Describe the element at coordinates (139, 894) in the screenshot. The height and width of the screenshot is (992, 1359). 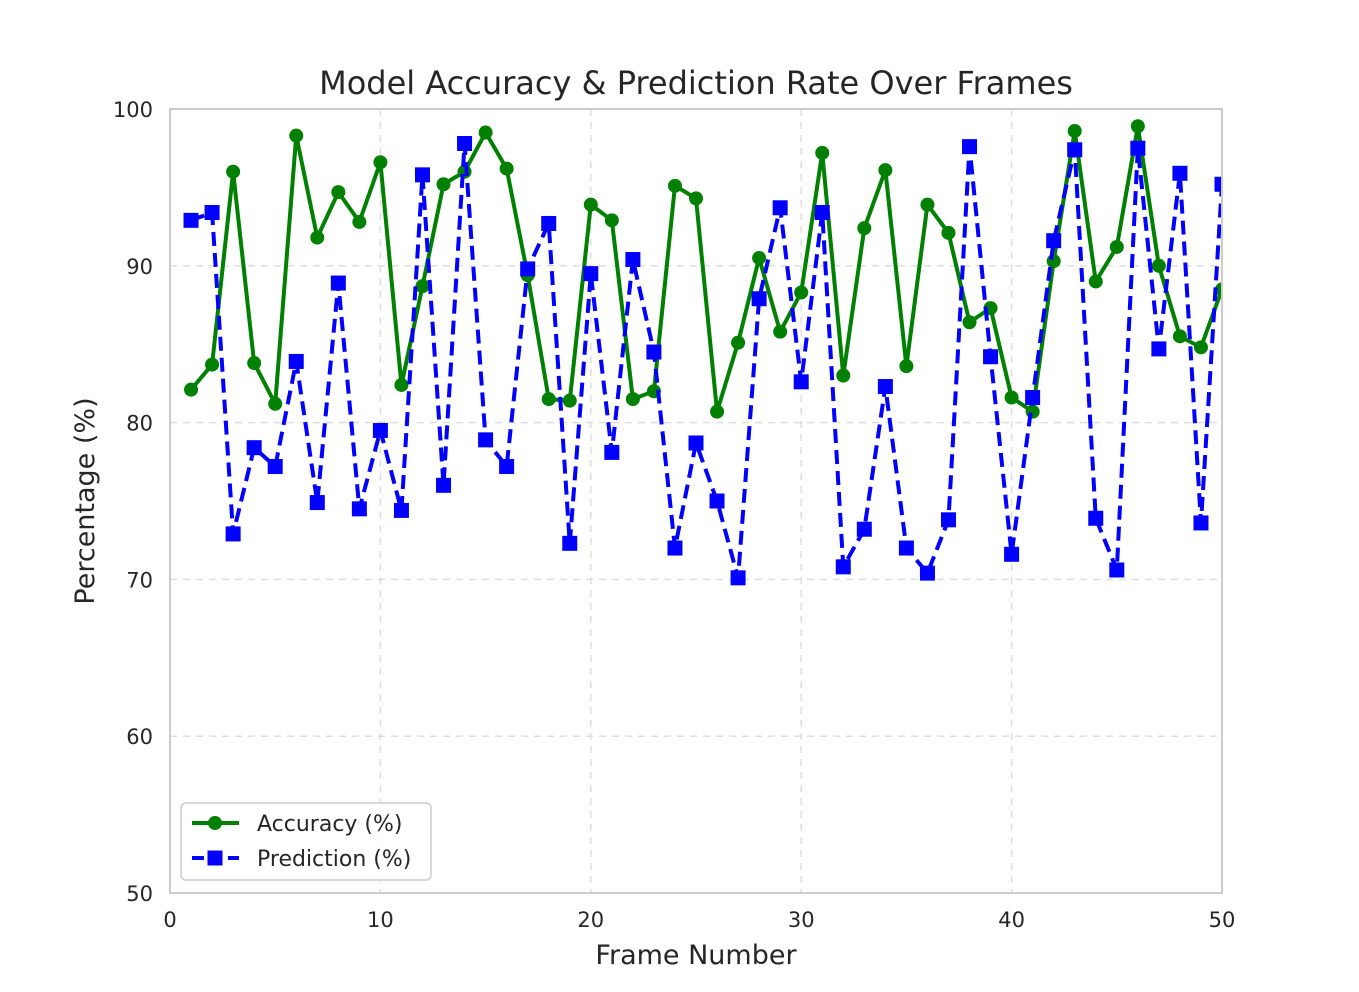
I see `y-tick-label: 50` at that location.